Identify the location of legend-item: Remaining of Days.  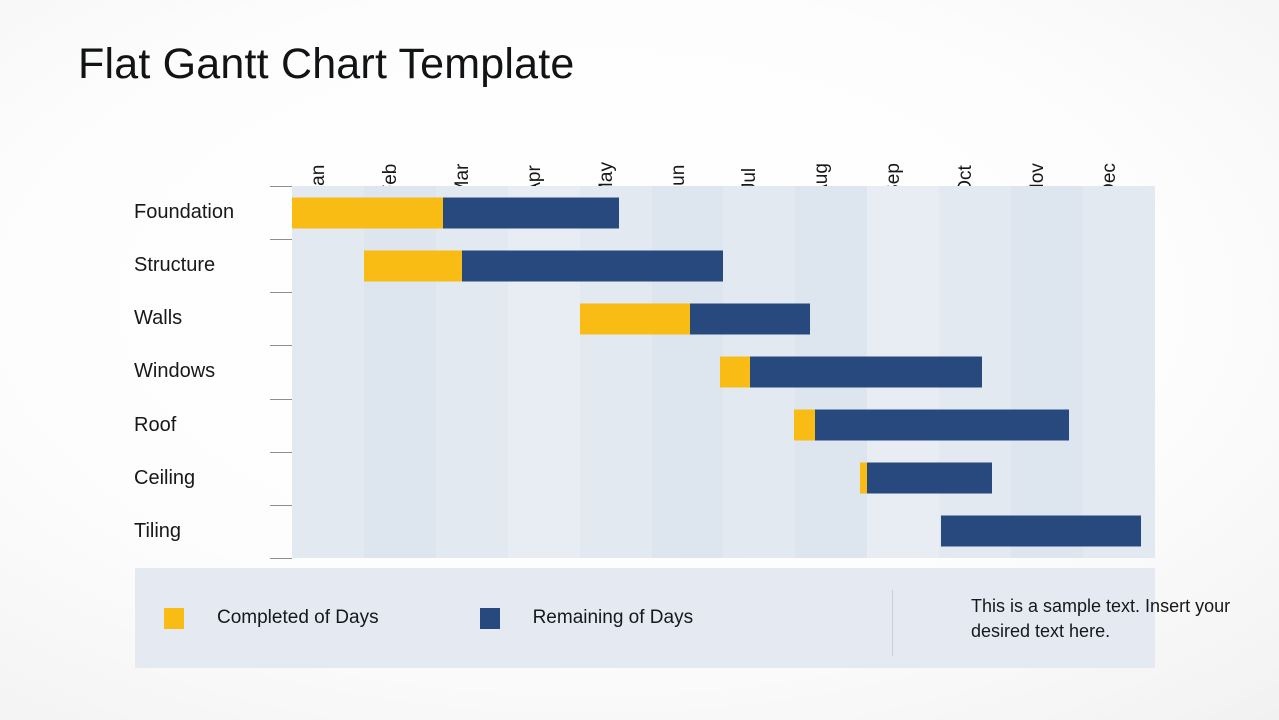
(586, 618).